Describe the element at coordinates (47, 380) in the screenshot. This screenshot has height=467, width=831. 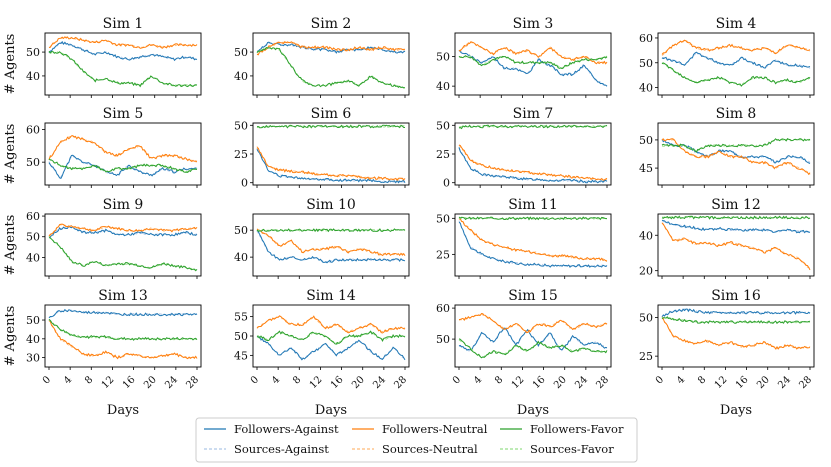
I see `x-tick-label: 0` at that location.